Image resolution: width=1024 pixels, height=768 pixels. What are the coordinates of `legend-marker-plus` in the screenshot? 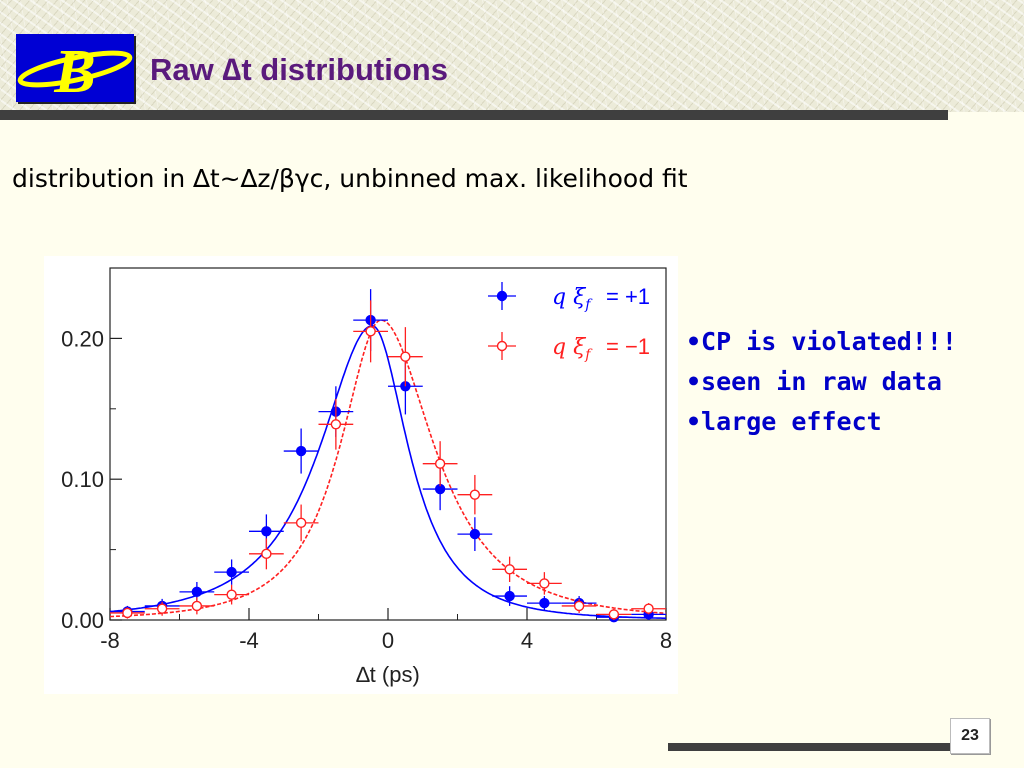 It's located at (502, 296).